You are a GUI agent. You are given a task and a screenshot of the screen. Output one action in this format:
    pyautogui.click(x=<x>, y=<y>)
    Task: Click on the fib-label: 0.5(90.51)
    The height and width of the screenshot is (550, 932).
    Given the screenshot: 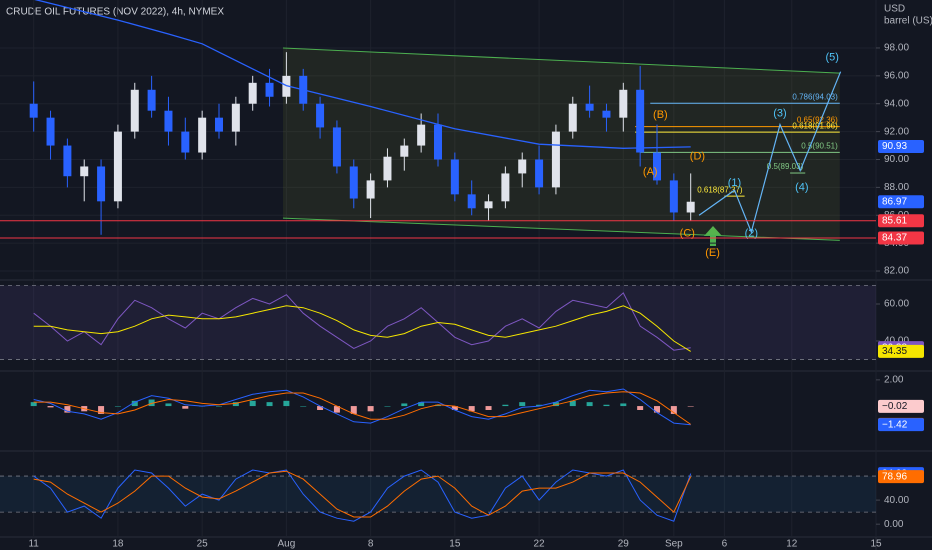 What is the action you would take?
    pyautogui.click(x=819, y=145)
    